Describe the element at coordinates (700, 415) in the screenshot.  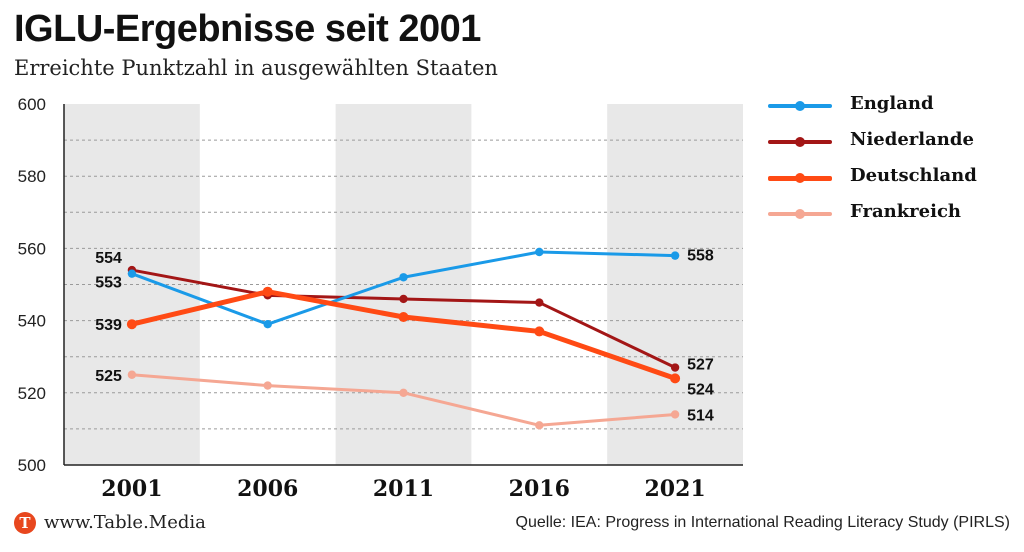
I see `data-label-frankreich-2021: 514` at that location.